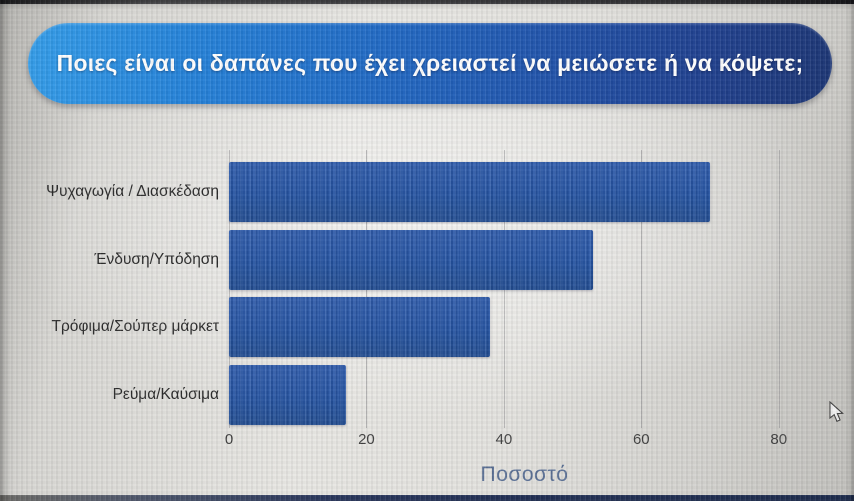 The width and height of the screenshot is (854, 501). What do you see at coordinates (165, 395) in the screenshot?
I see `category-label: Ρεύμα/Καύσιμα` at bounding box center [165, 395].